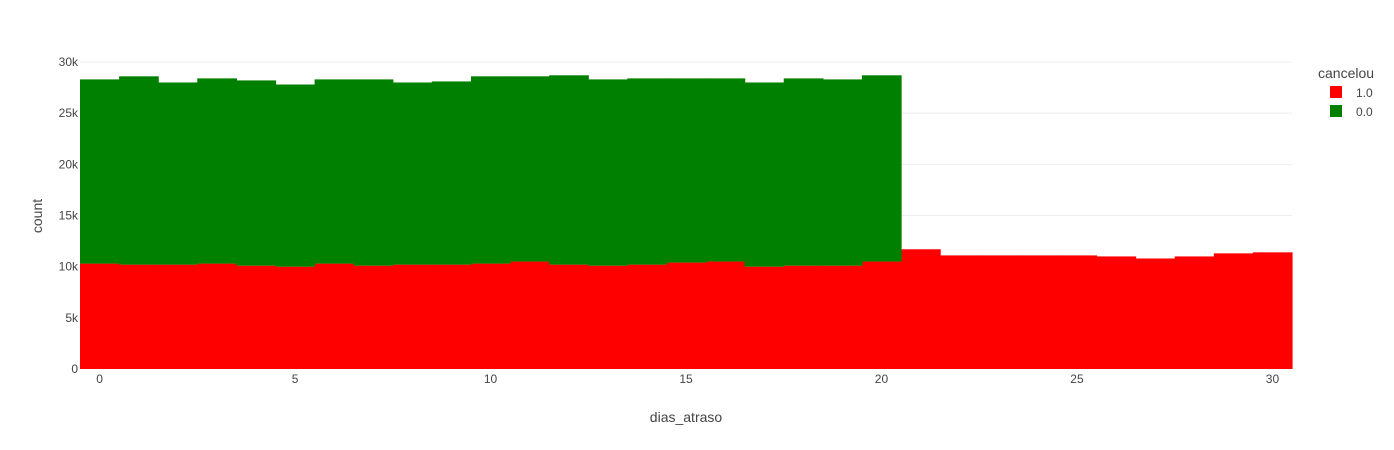  Describe the element at coordinates (686, 417) in the screenshot. I see `x-axis-title: dias_atraso` at that location.